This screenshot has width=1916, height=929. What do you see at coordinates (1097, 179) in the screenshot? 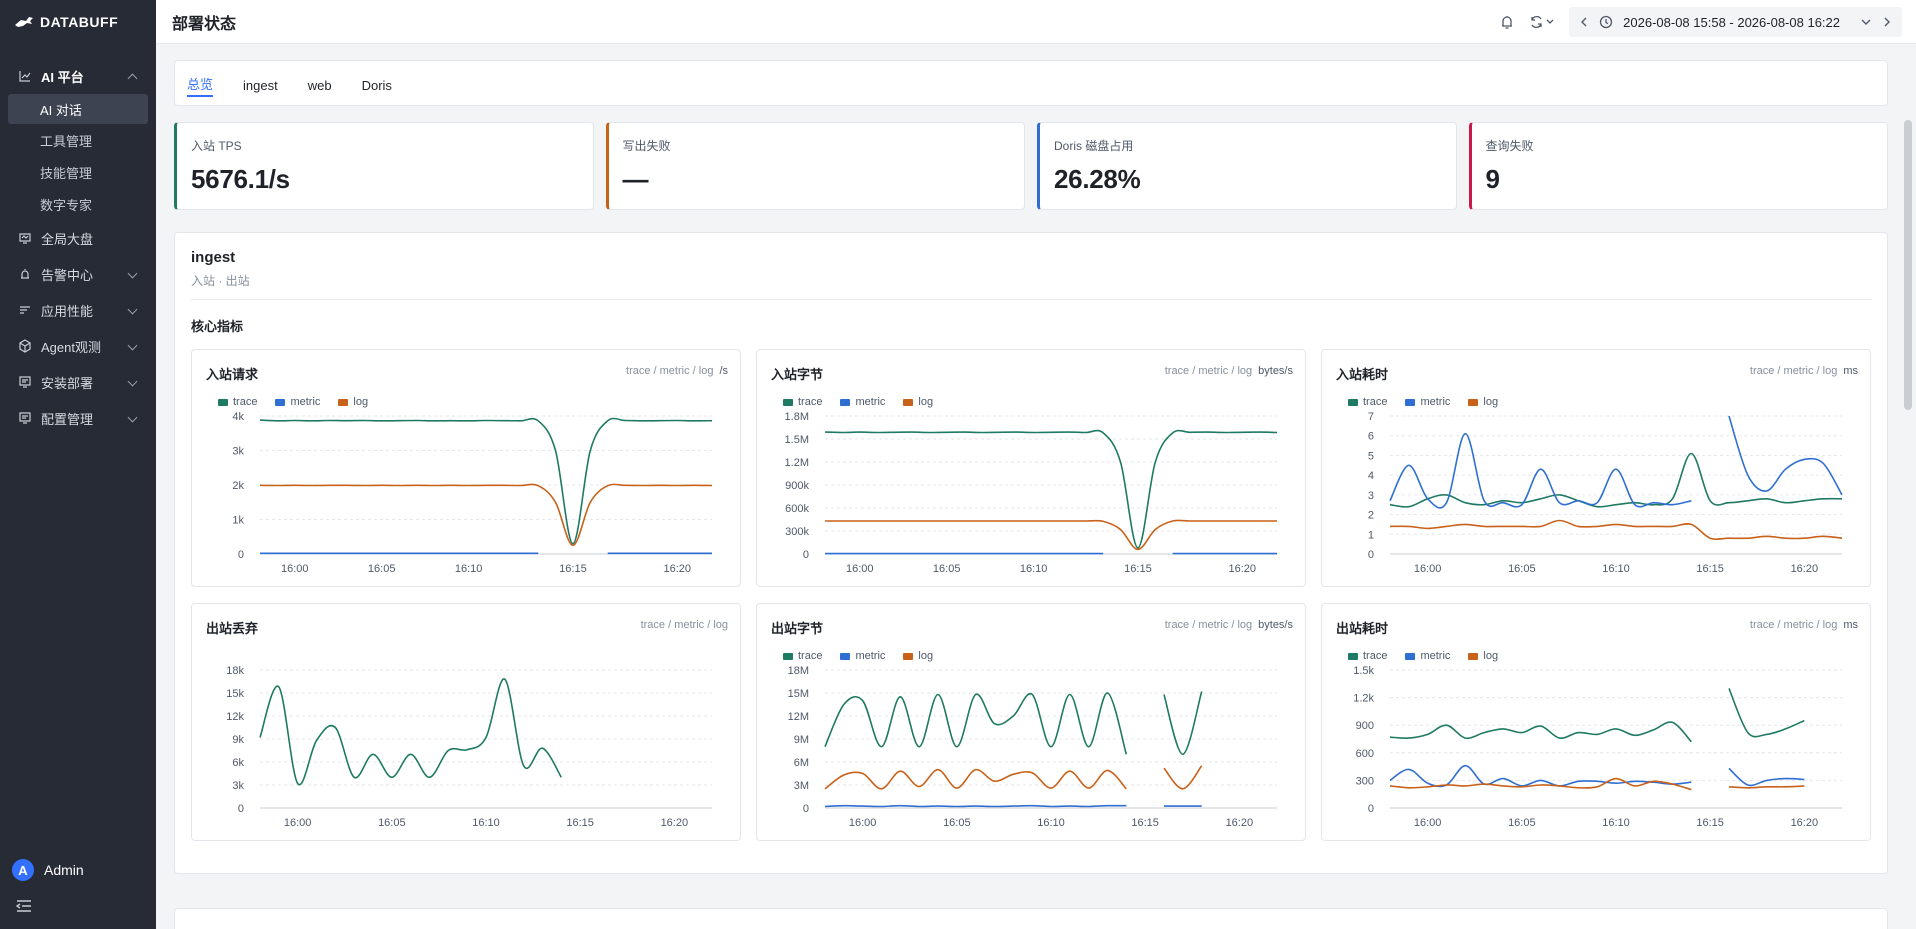
I see `stat-value: 26.28%` at bounding box center [1097, 179].